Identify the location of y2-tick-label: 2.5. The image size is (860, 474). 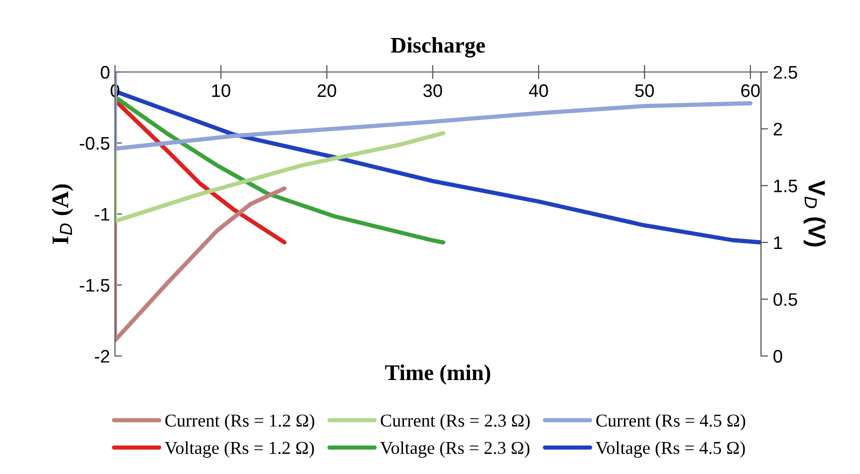
(786, 72).